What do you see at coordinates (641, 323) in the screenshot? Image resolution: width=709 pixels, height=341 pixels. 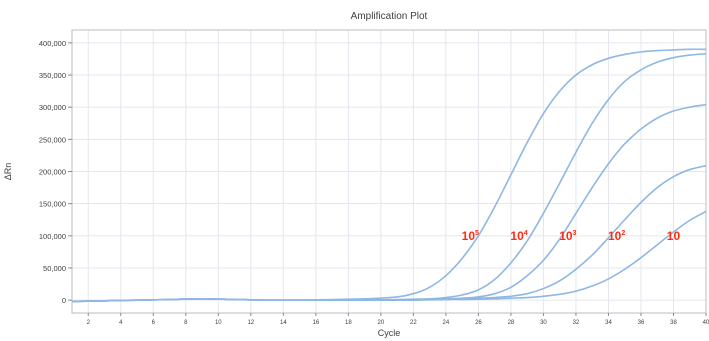 I see `x-tick-label: 36` at bounding box center [641, 323].